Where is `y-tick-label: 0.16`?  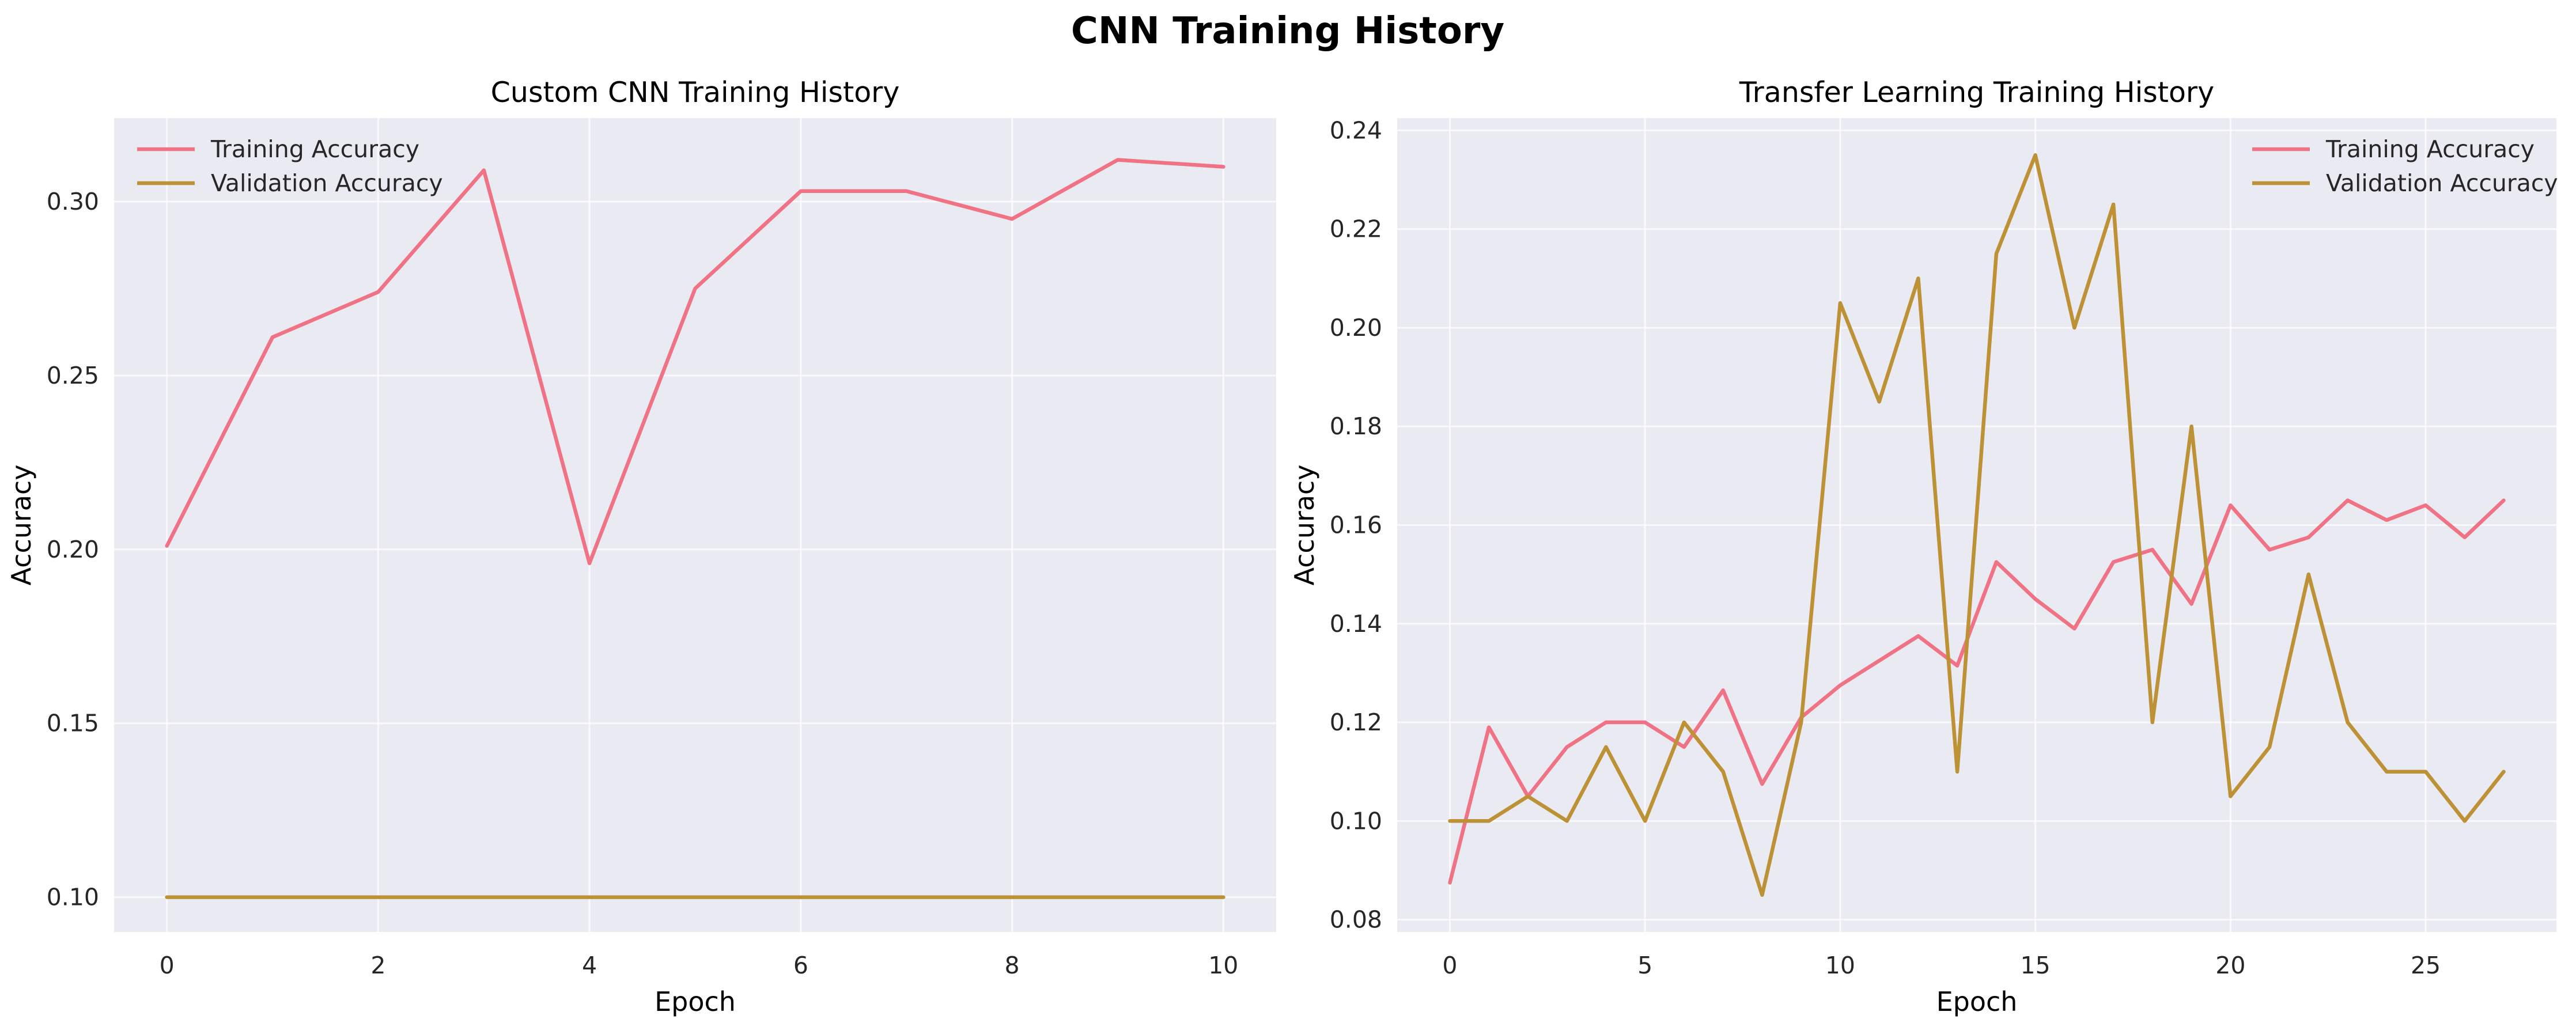
y-tick-label: 0.16 is located at coordinates (1356, 525).